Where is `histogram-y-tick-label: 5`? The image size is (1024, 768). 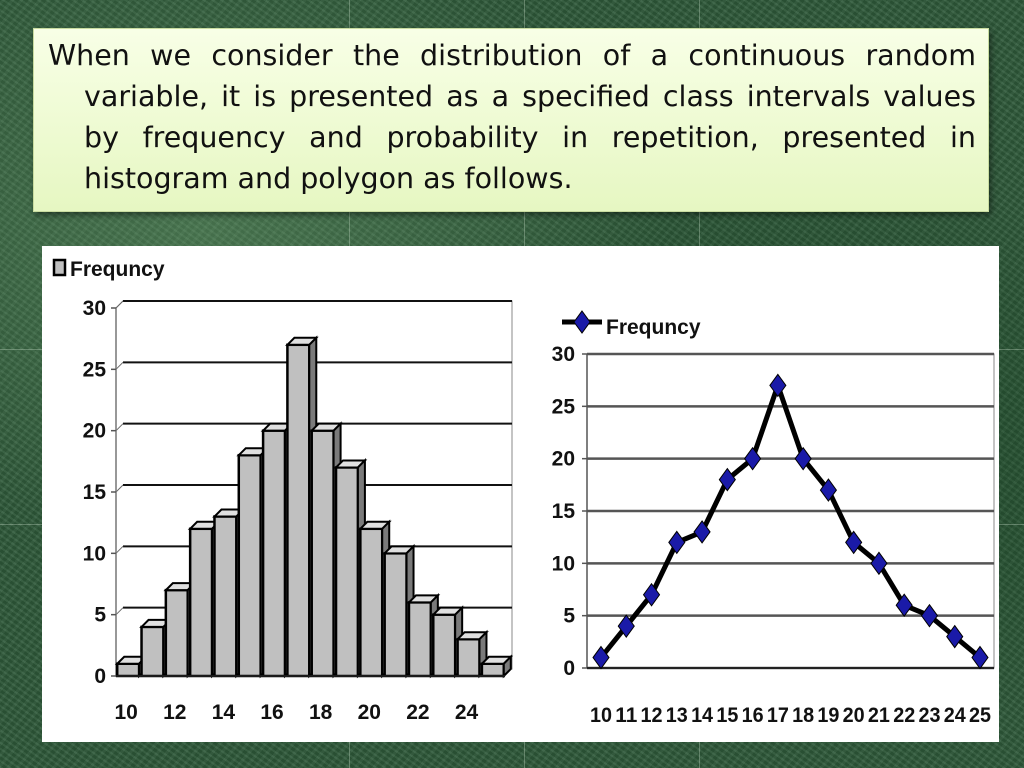 histogram-y-tick-label: 5 is located at coordinates (100, 615).